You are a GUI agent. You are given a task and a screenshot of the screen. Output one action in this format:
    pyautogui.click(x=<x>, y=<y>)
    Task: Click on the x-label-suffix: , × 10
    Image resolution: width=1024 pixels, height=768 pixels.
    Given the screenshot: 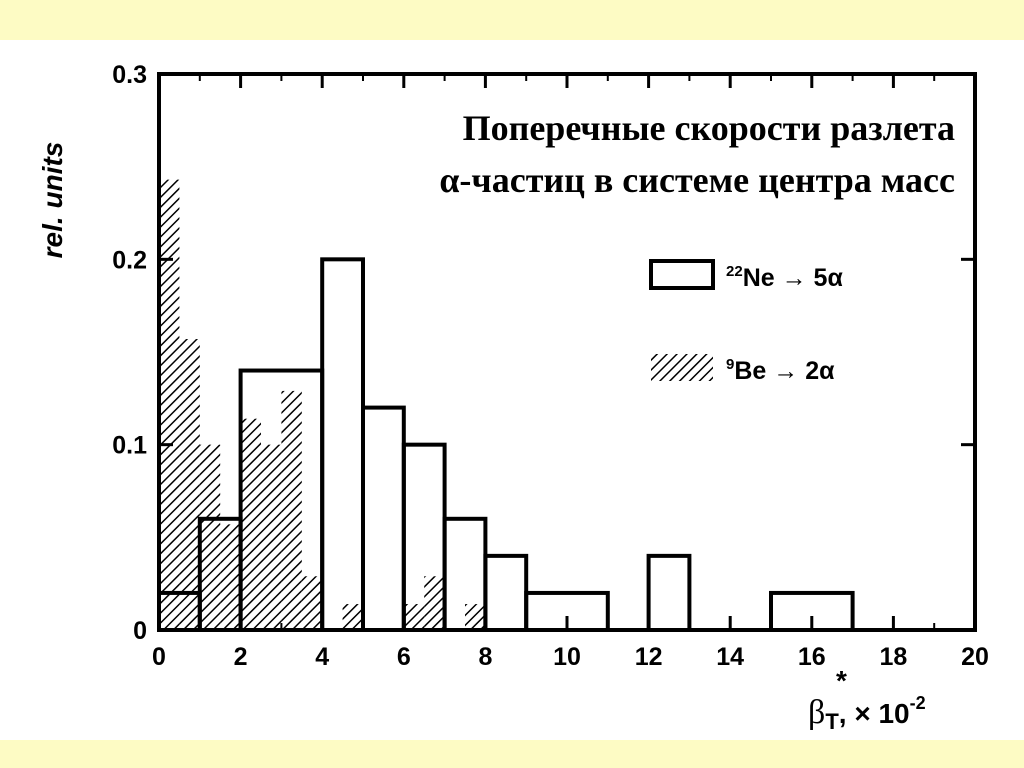 What is the action you would take?
    pyautogui.click(x=874, y=713)
    